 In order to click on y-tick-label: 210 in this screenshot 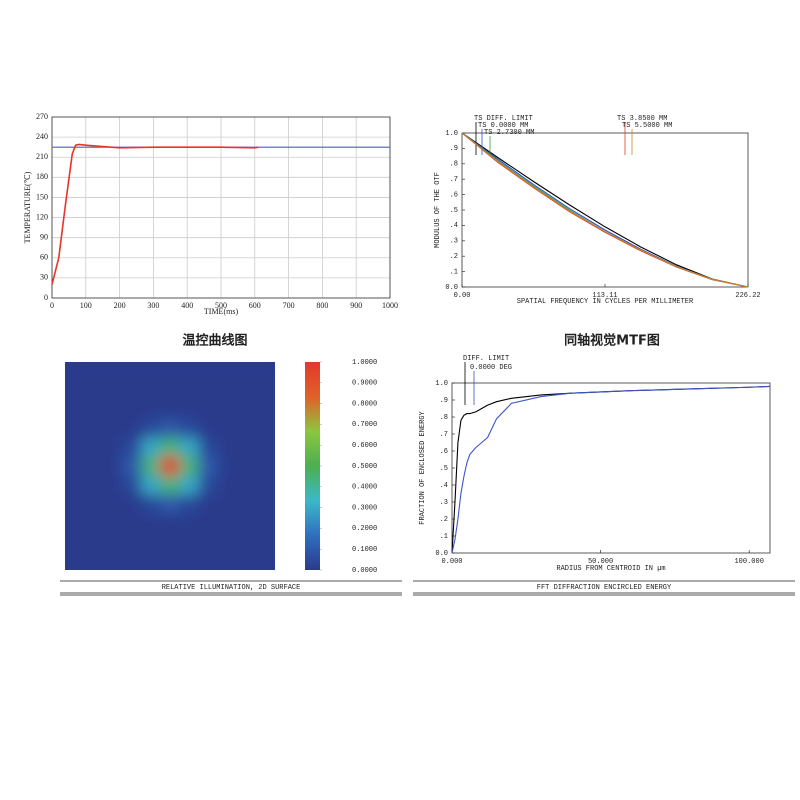, I will do `click(42, 156)`.